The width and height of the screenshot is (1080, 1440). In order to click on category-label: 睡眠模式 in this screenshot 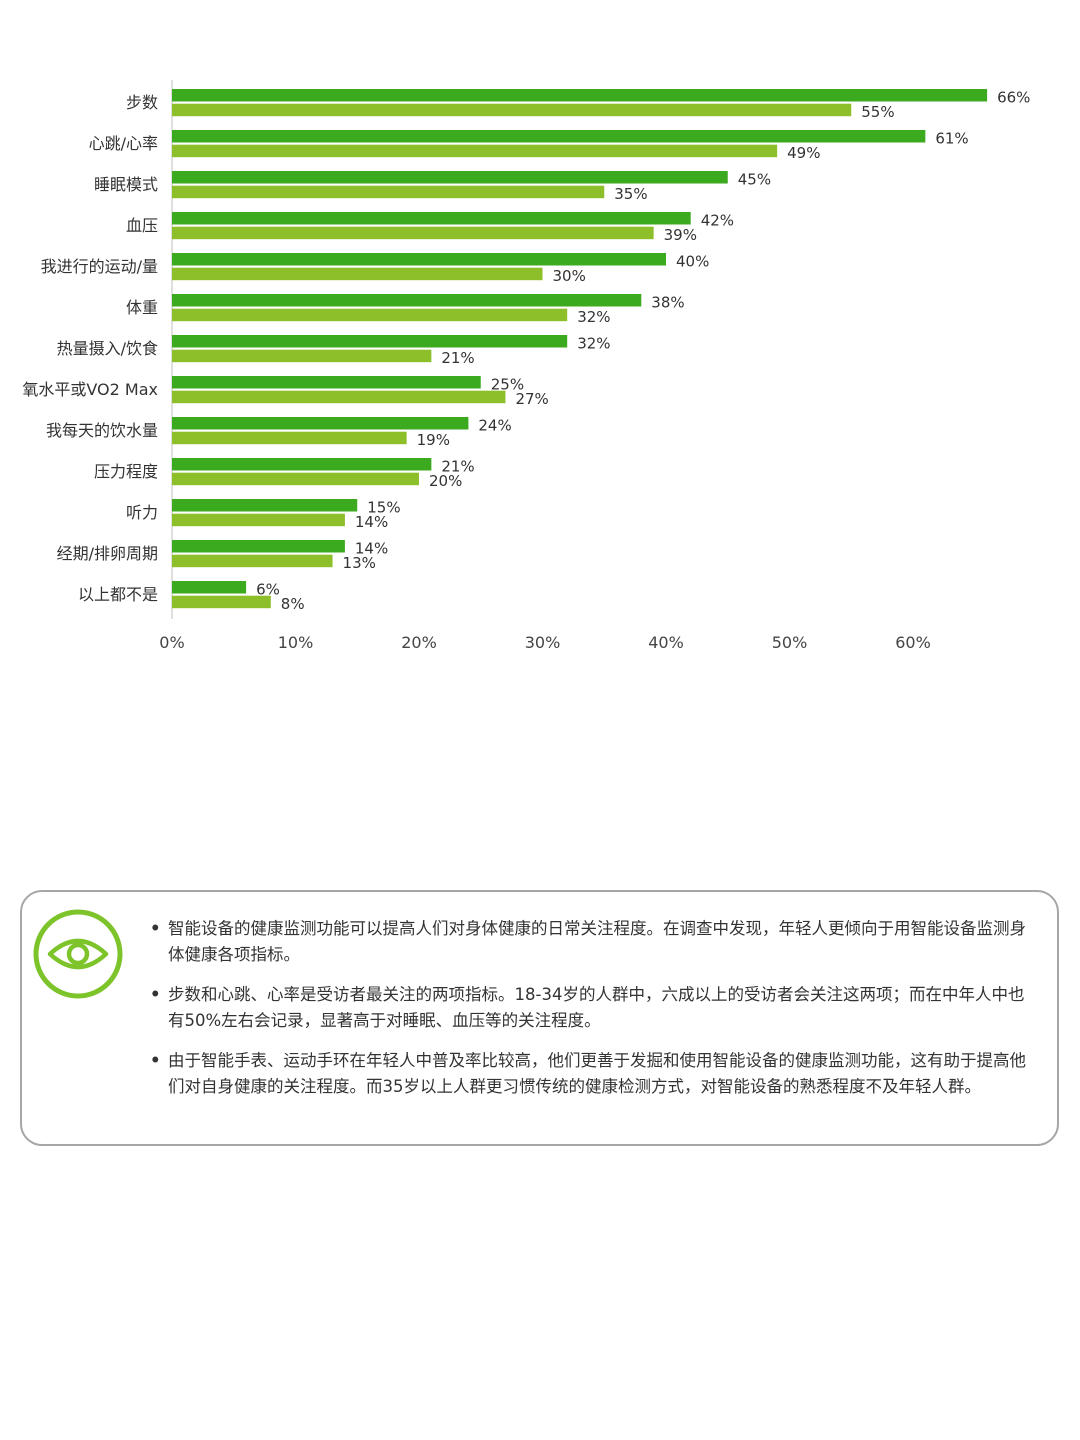, I will do `click(126, 184)`.